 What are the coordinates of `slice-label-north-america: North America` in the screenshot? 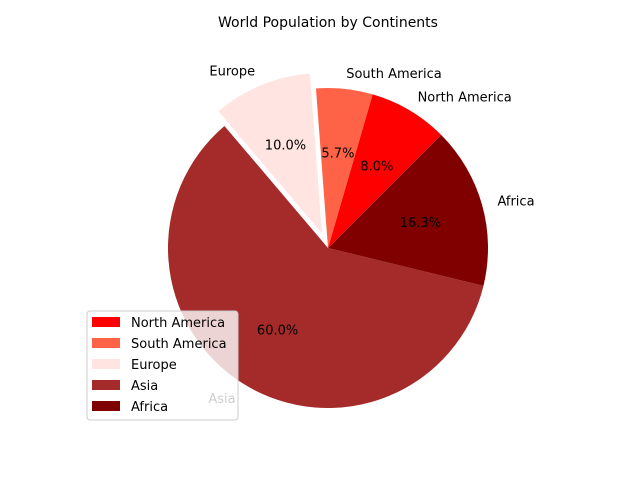 It's located at (465, 98).